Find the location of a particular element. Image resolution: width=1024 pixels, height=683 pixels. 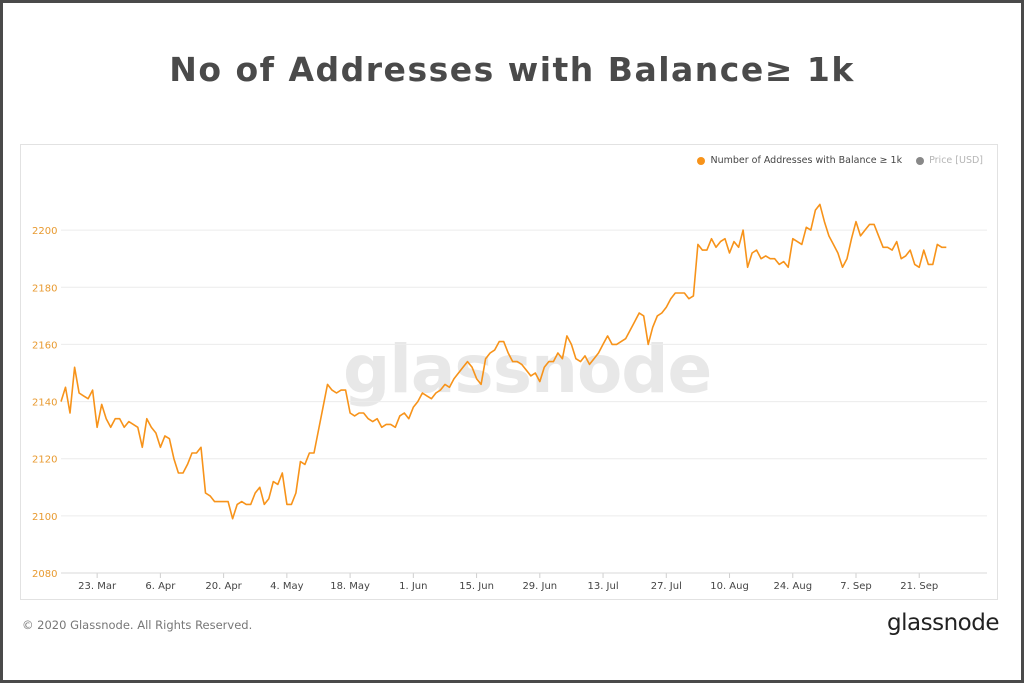

x-tick-label: 29. Jun is located at coordinates (539, 586).